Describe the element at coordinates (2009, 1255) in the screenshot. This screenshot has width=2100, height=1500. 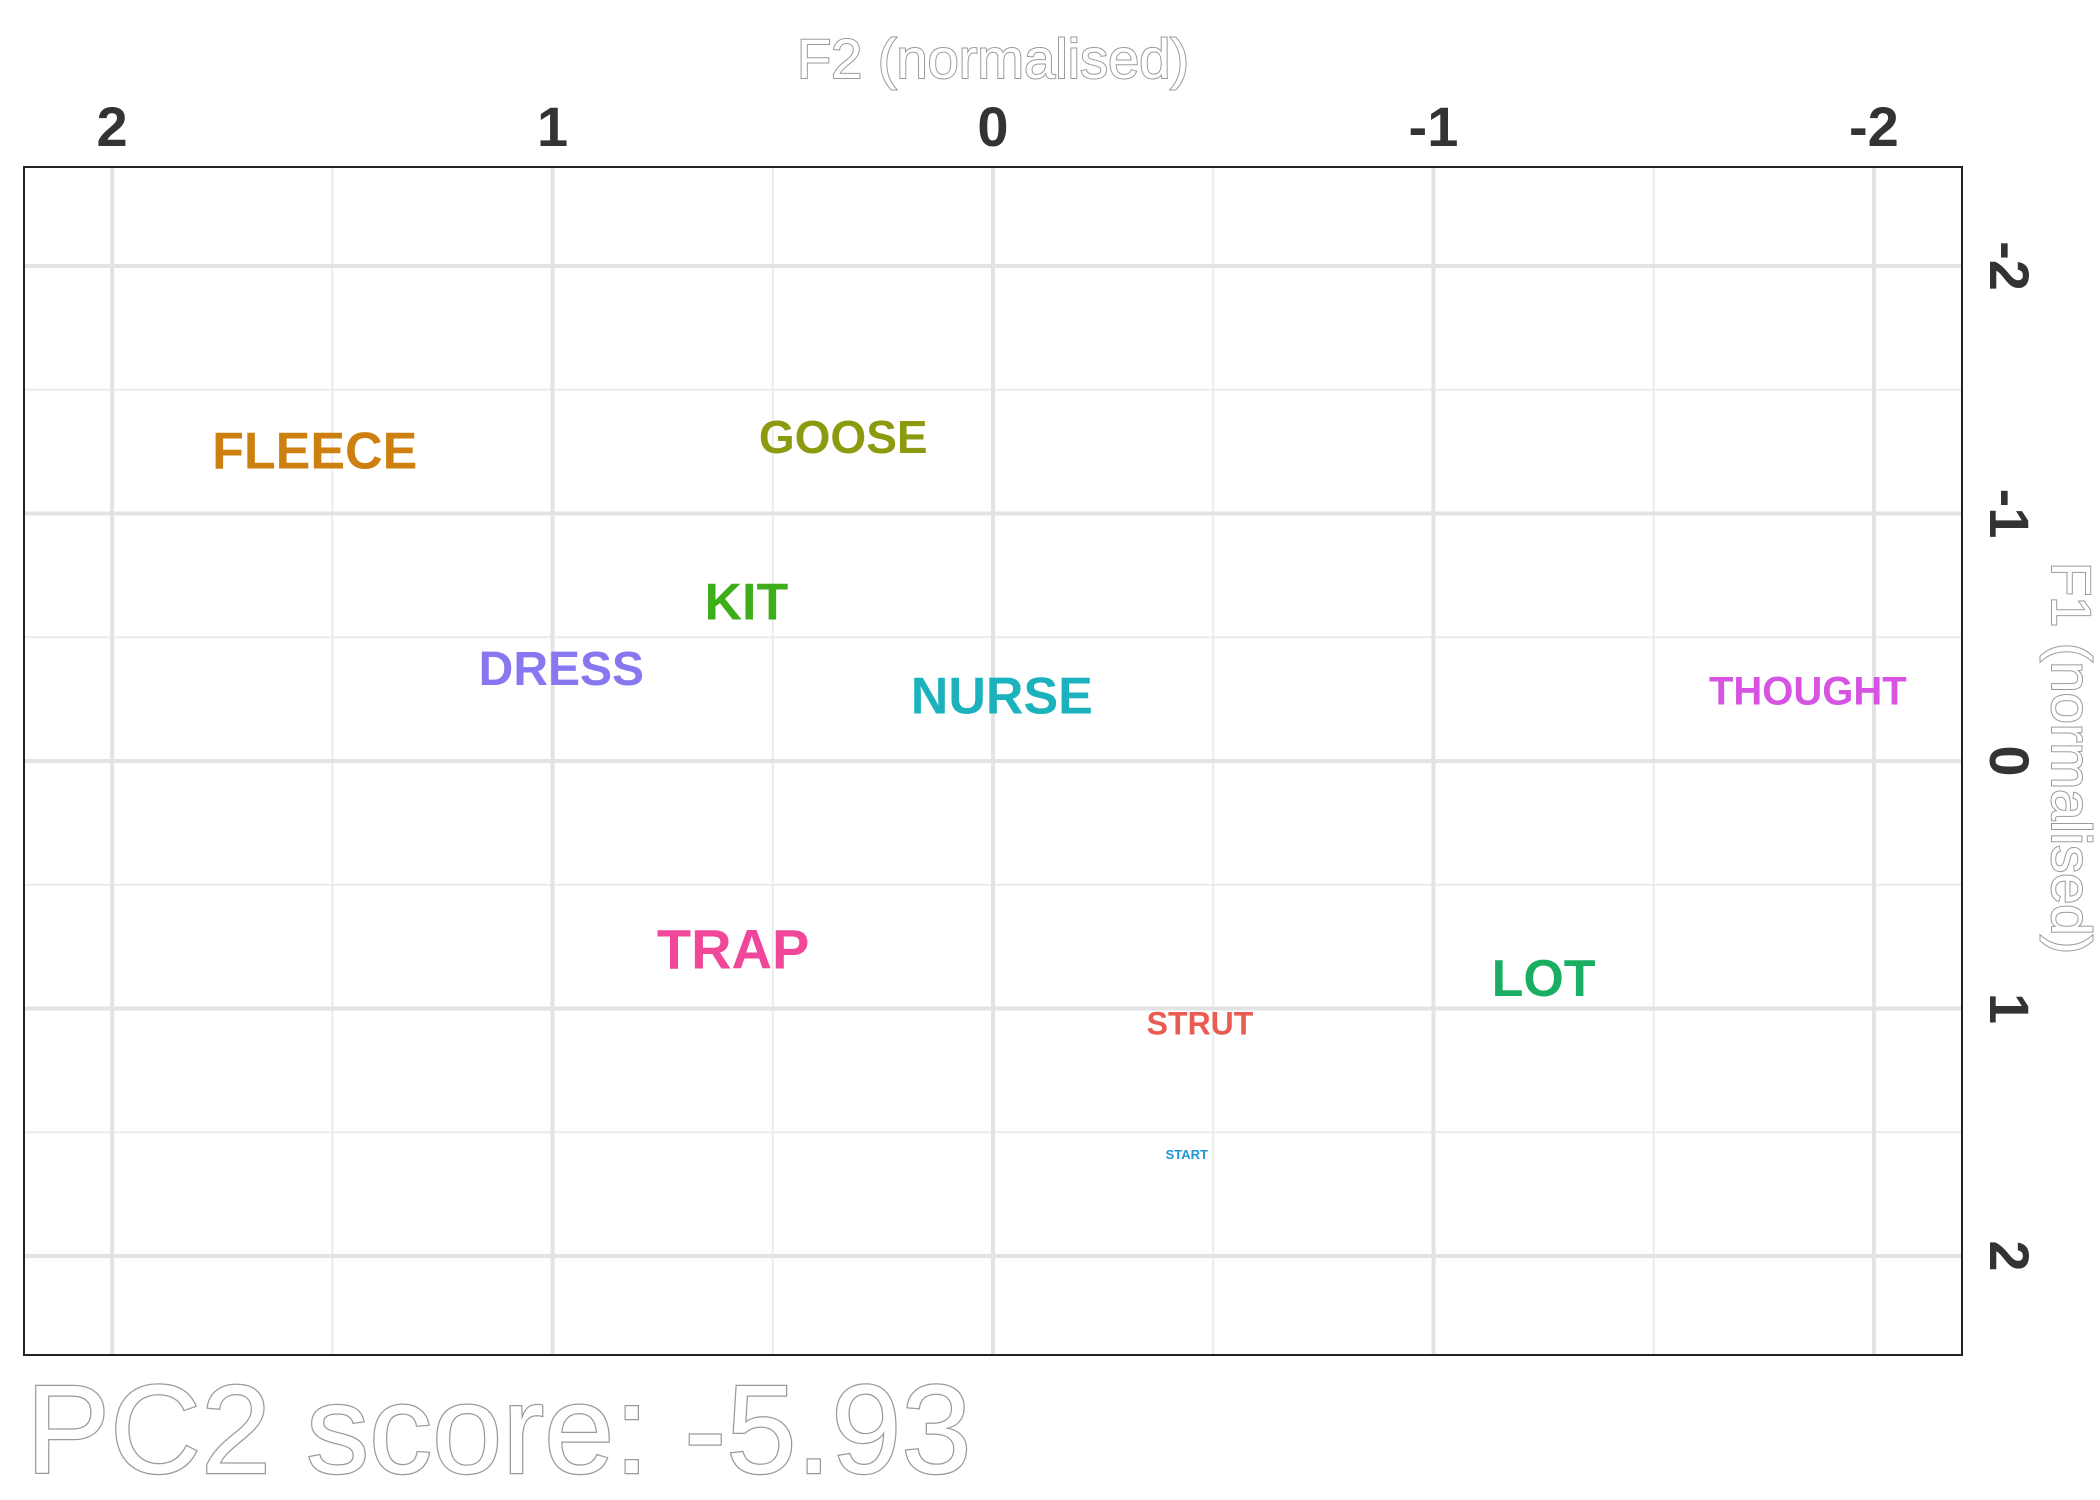
I see `y-tick-label: 2` at that location.